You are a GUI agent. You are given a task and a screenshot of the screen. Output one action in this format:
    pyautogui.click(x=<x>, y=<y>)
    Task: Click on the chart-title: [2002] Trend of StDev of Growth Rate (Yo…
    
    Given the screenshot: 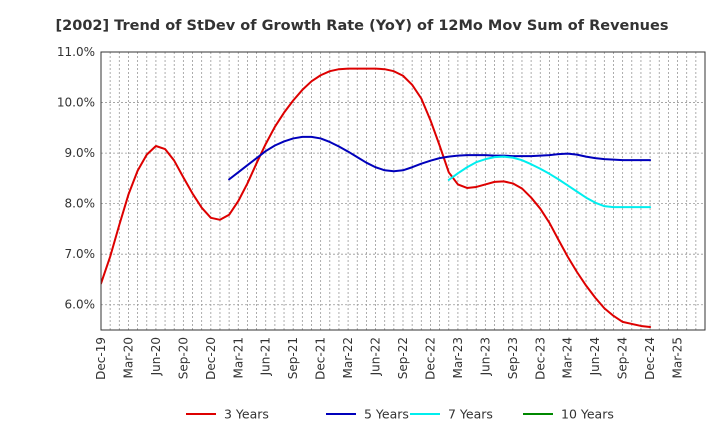 What is the action you would take?
    pyautogui.click(x=362, y=26)
    